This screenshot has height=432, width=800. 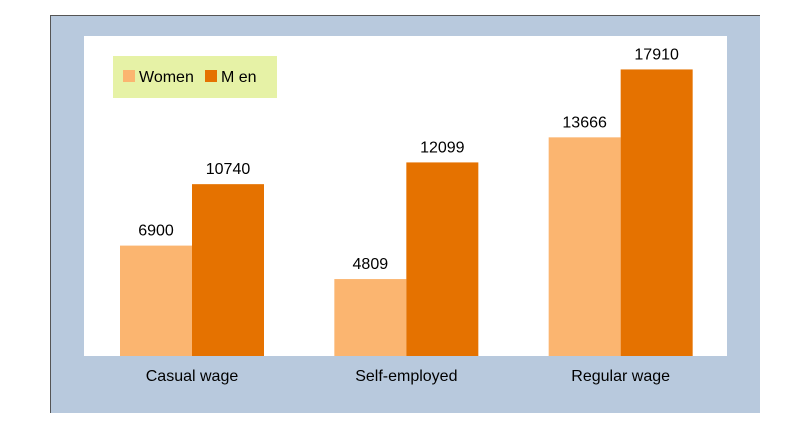 What do you see at coordinates (656, 54) in the screenshot?
I see `value-label-men-3: 17910` at bounding box center [656, 54].